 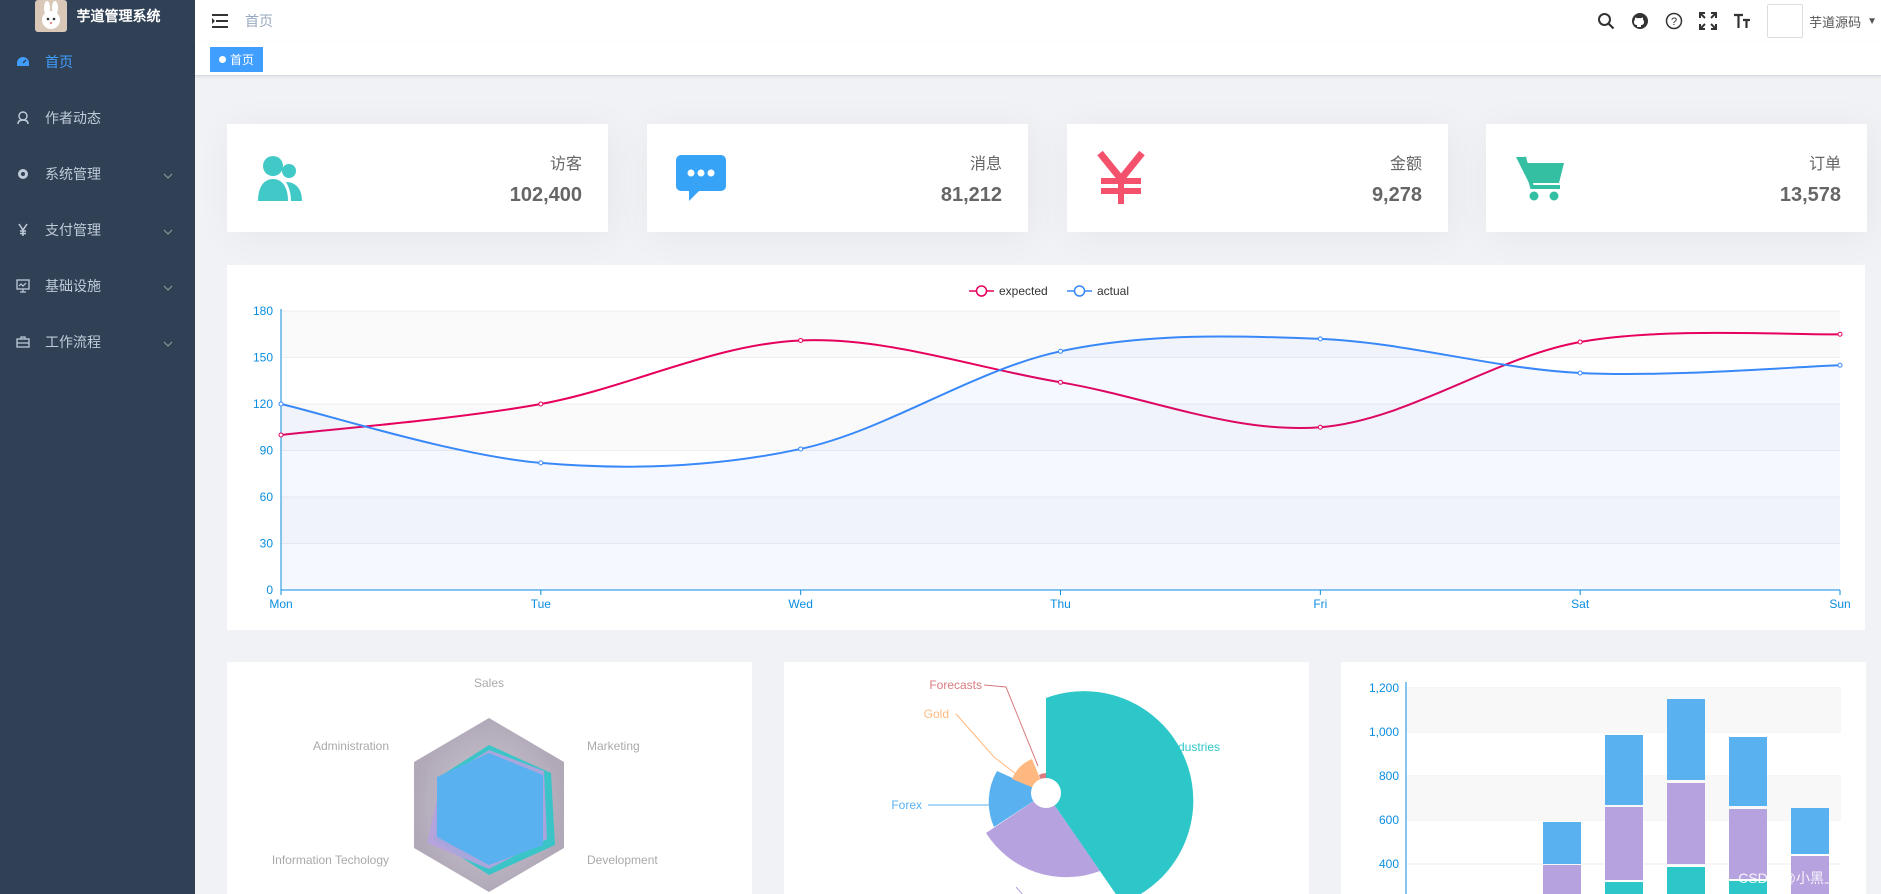 I want to click on line-ytick-label: 90, so click(x=267, y=451).